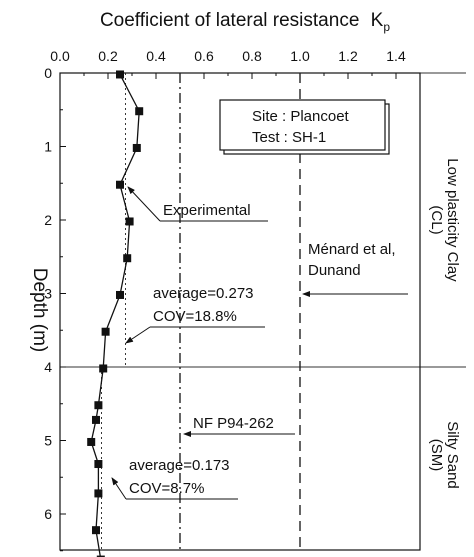 Image resolution: width=474 pixels, height=557 pixels. What do you see at coordinates (48, 220) in the screenshot?
I see `y-tick-label: 2` at bounding box center [48, 220].